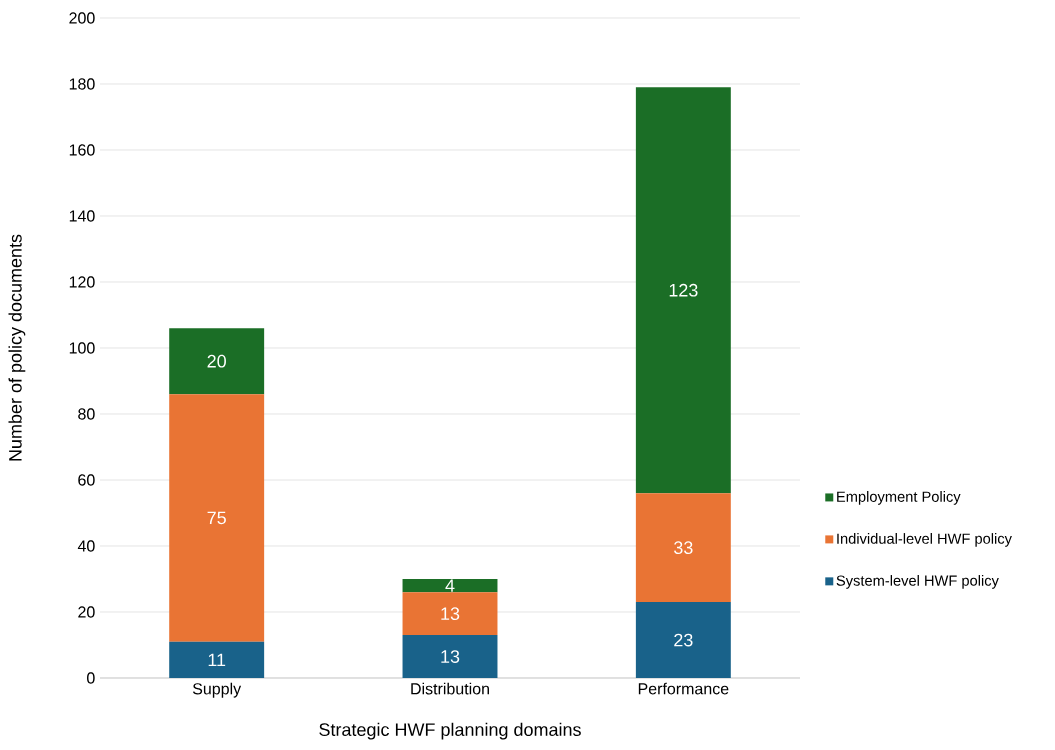 The height and width of the screenshot is (750, 1055). Describe the element at coordinates (82, 18) in the screenshot. I see `y-tick-label: 200` at that location.